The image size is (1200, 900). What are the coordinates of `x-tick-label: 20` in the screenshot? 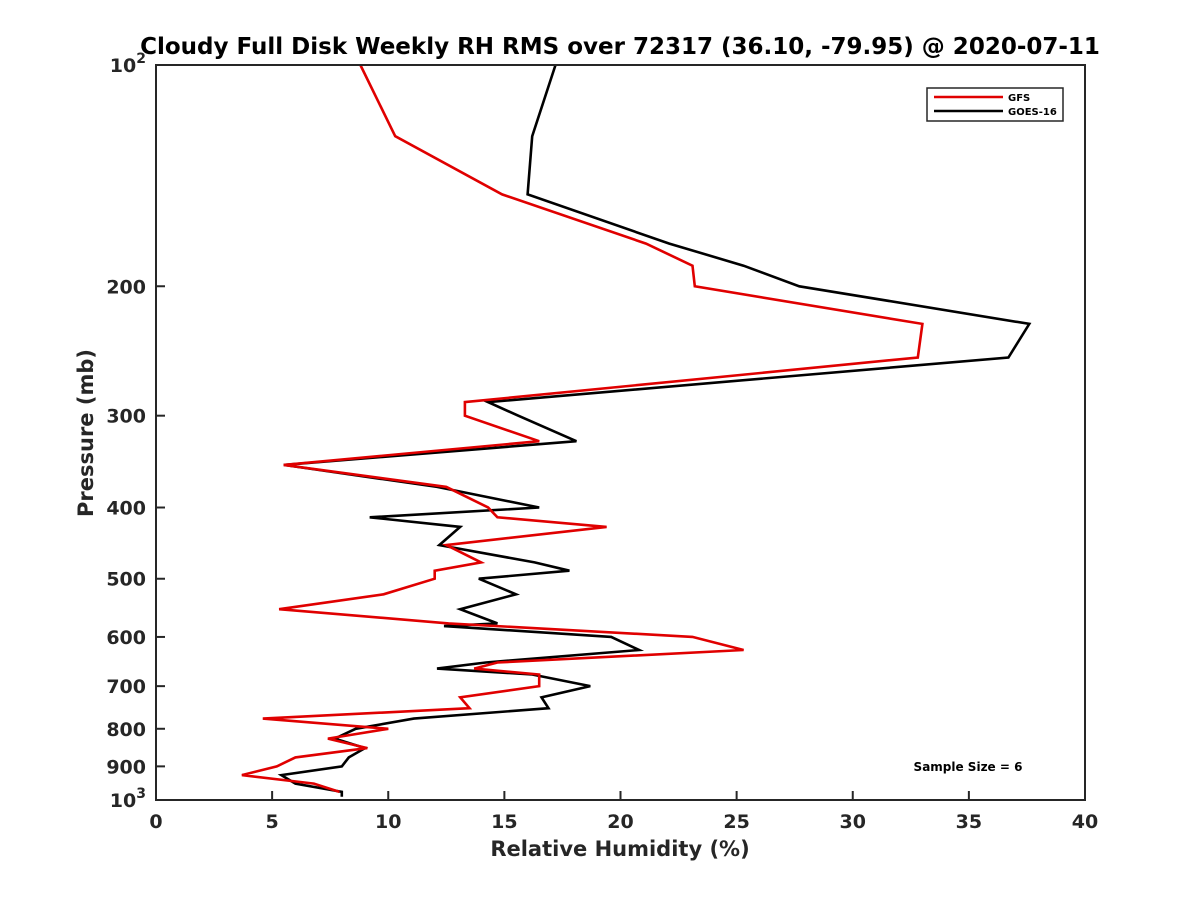 It's located at (620, 822).